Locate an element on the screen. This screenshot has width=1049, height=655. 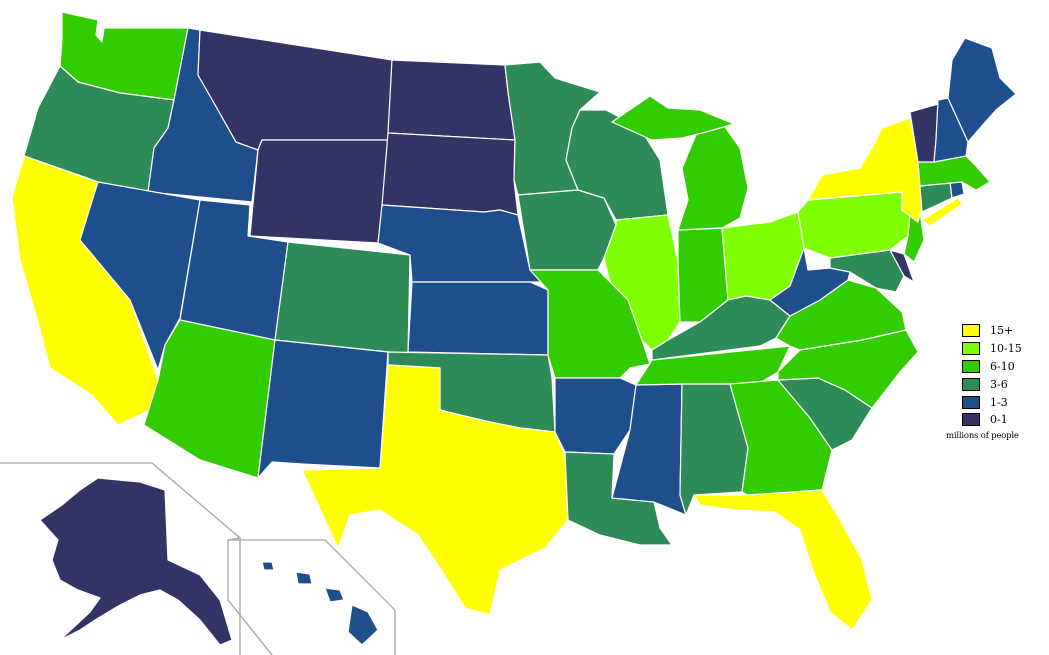
legend-item: 3-6 is located at coordinates (1002, 384).